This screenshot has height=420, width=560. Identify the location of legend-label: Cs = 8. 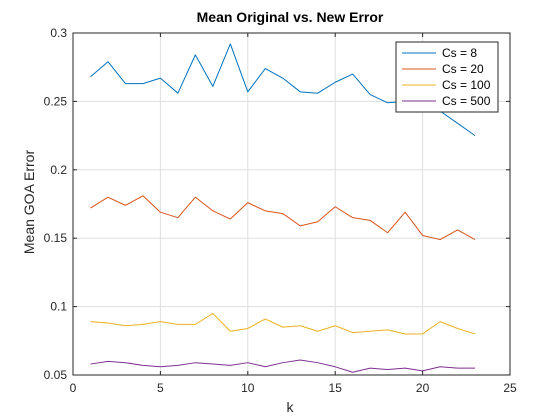
(459, 53).